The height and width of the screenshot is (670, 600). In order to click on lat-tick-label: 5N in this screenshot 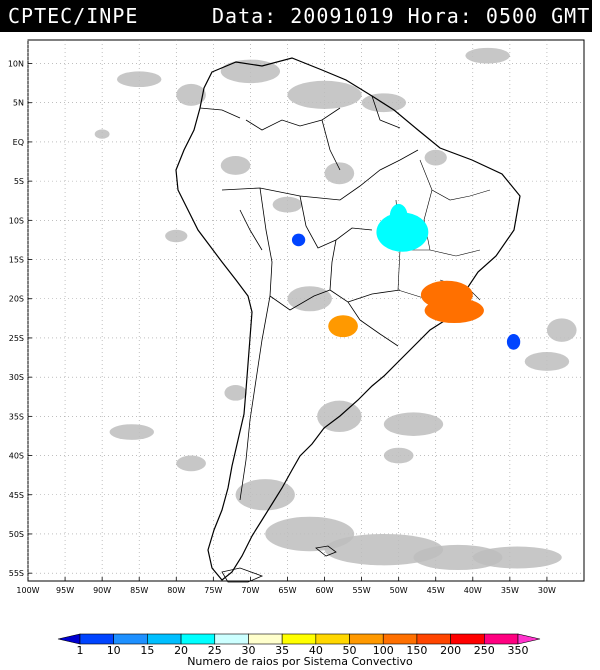, I will do `click(18, 103)`.